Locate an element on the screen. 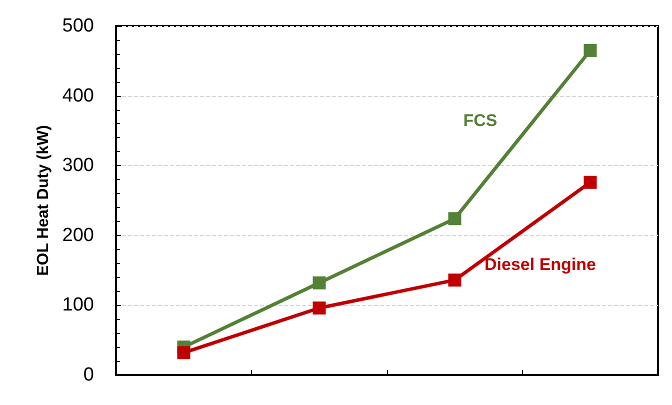  y-tick-label: 500 is located at coordinates (78, 26).